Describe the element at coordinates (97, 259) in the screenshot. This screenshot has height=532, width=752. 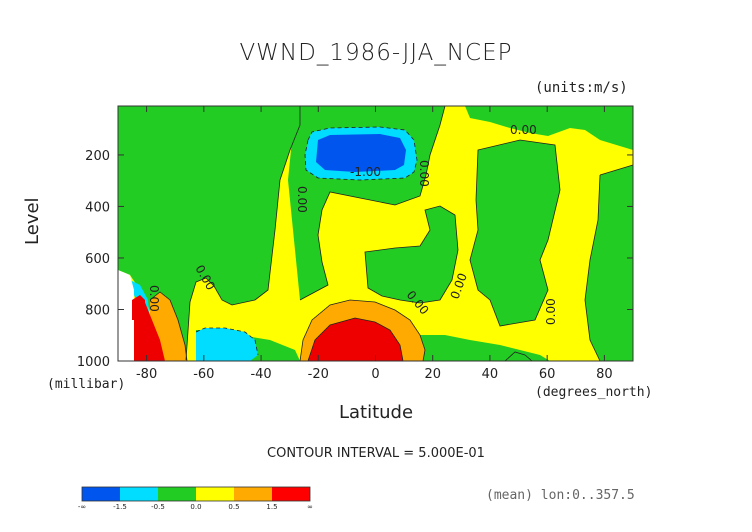
I see `y-tick-label: 600` at that location.